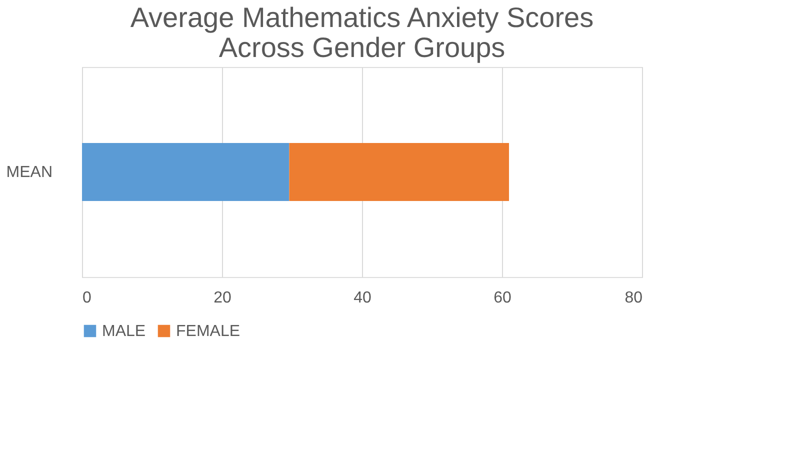  What do you see at coordinates (124, 331) in the screenshot?
I see `legend-label: MALE` at bounding box center [124, 331].